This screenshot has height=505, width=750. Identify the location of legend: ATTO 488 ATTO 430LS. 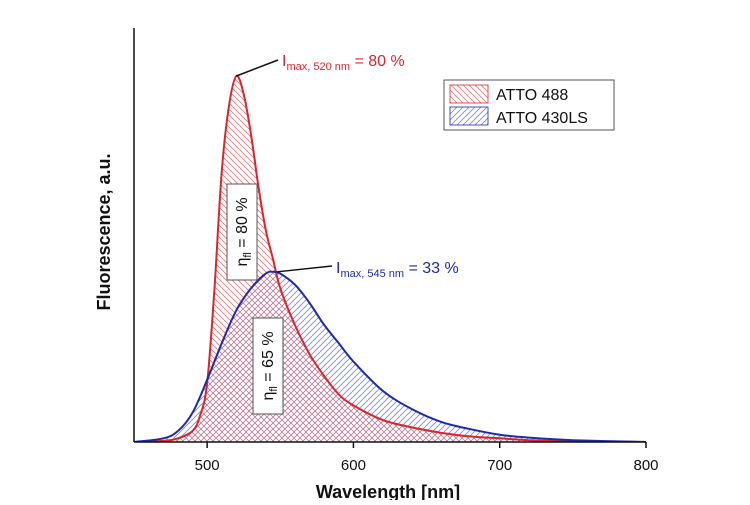
(529, 105).